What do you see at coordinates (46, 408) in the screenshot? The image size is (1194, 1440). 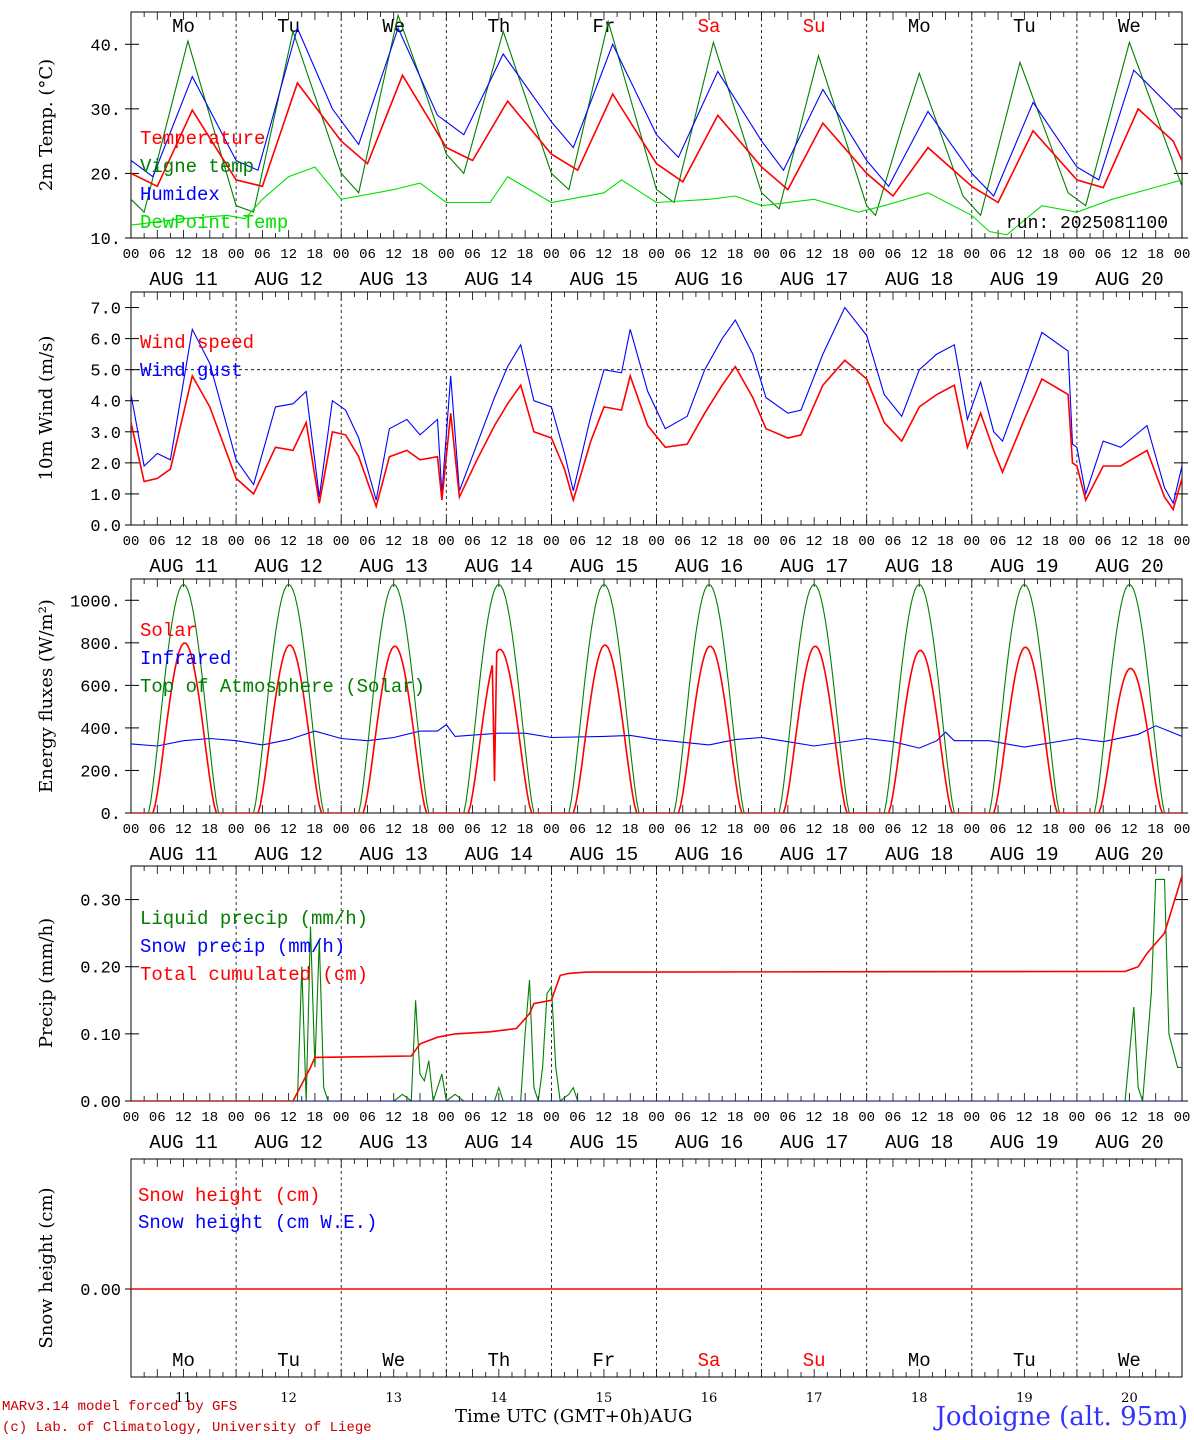 I see `y-axis-label: 10m Wind (m/s)` at bounding box center [46, 408].